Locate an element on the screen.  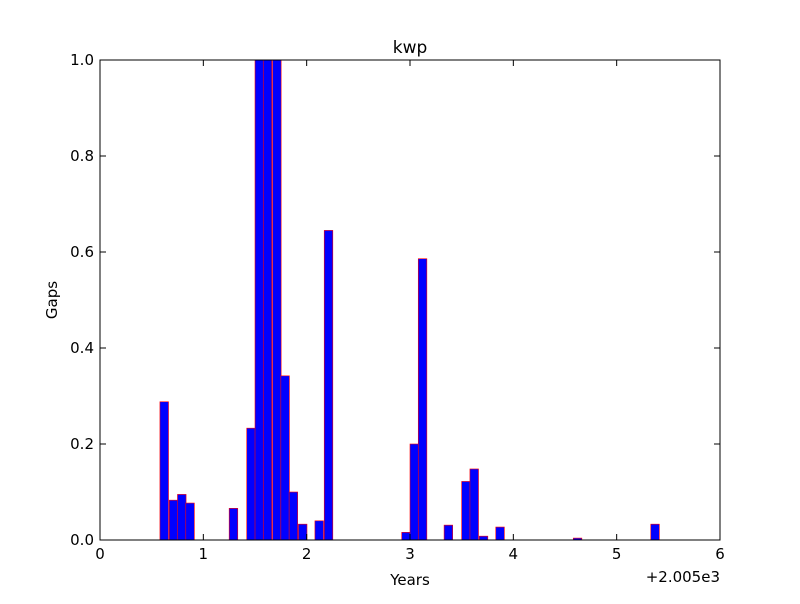
y-tick-label: 0.6 is located at coordinates (82, 252).